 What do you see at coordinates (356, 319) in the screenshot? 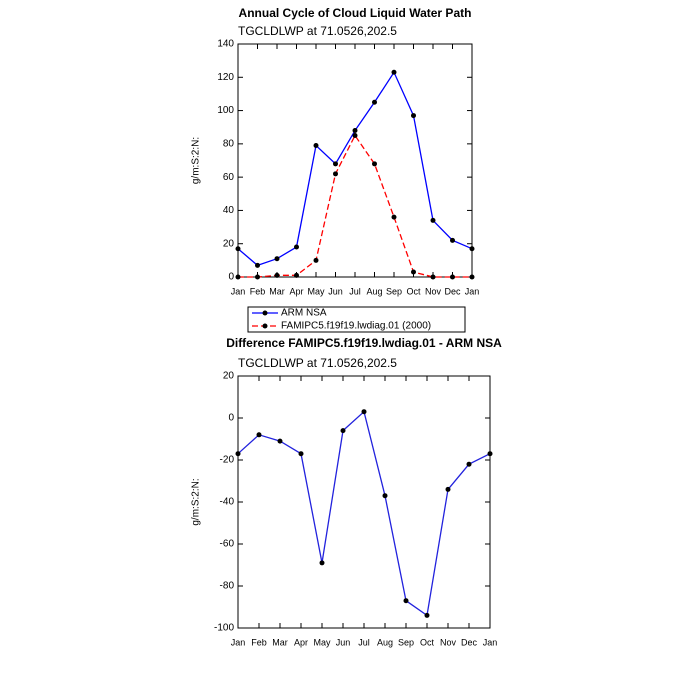
I see `legend-box` at bounding box center [356, 319].